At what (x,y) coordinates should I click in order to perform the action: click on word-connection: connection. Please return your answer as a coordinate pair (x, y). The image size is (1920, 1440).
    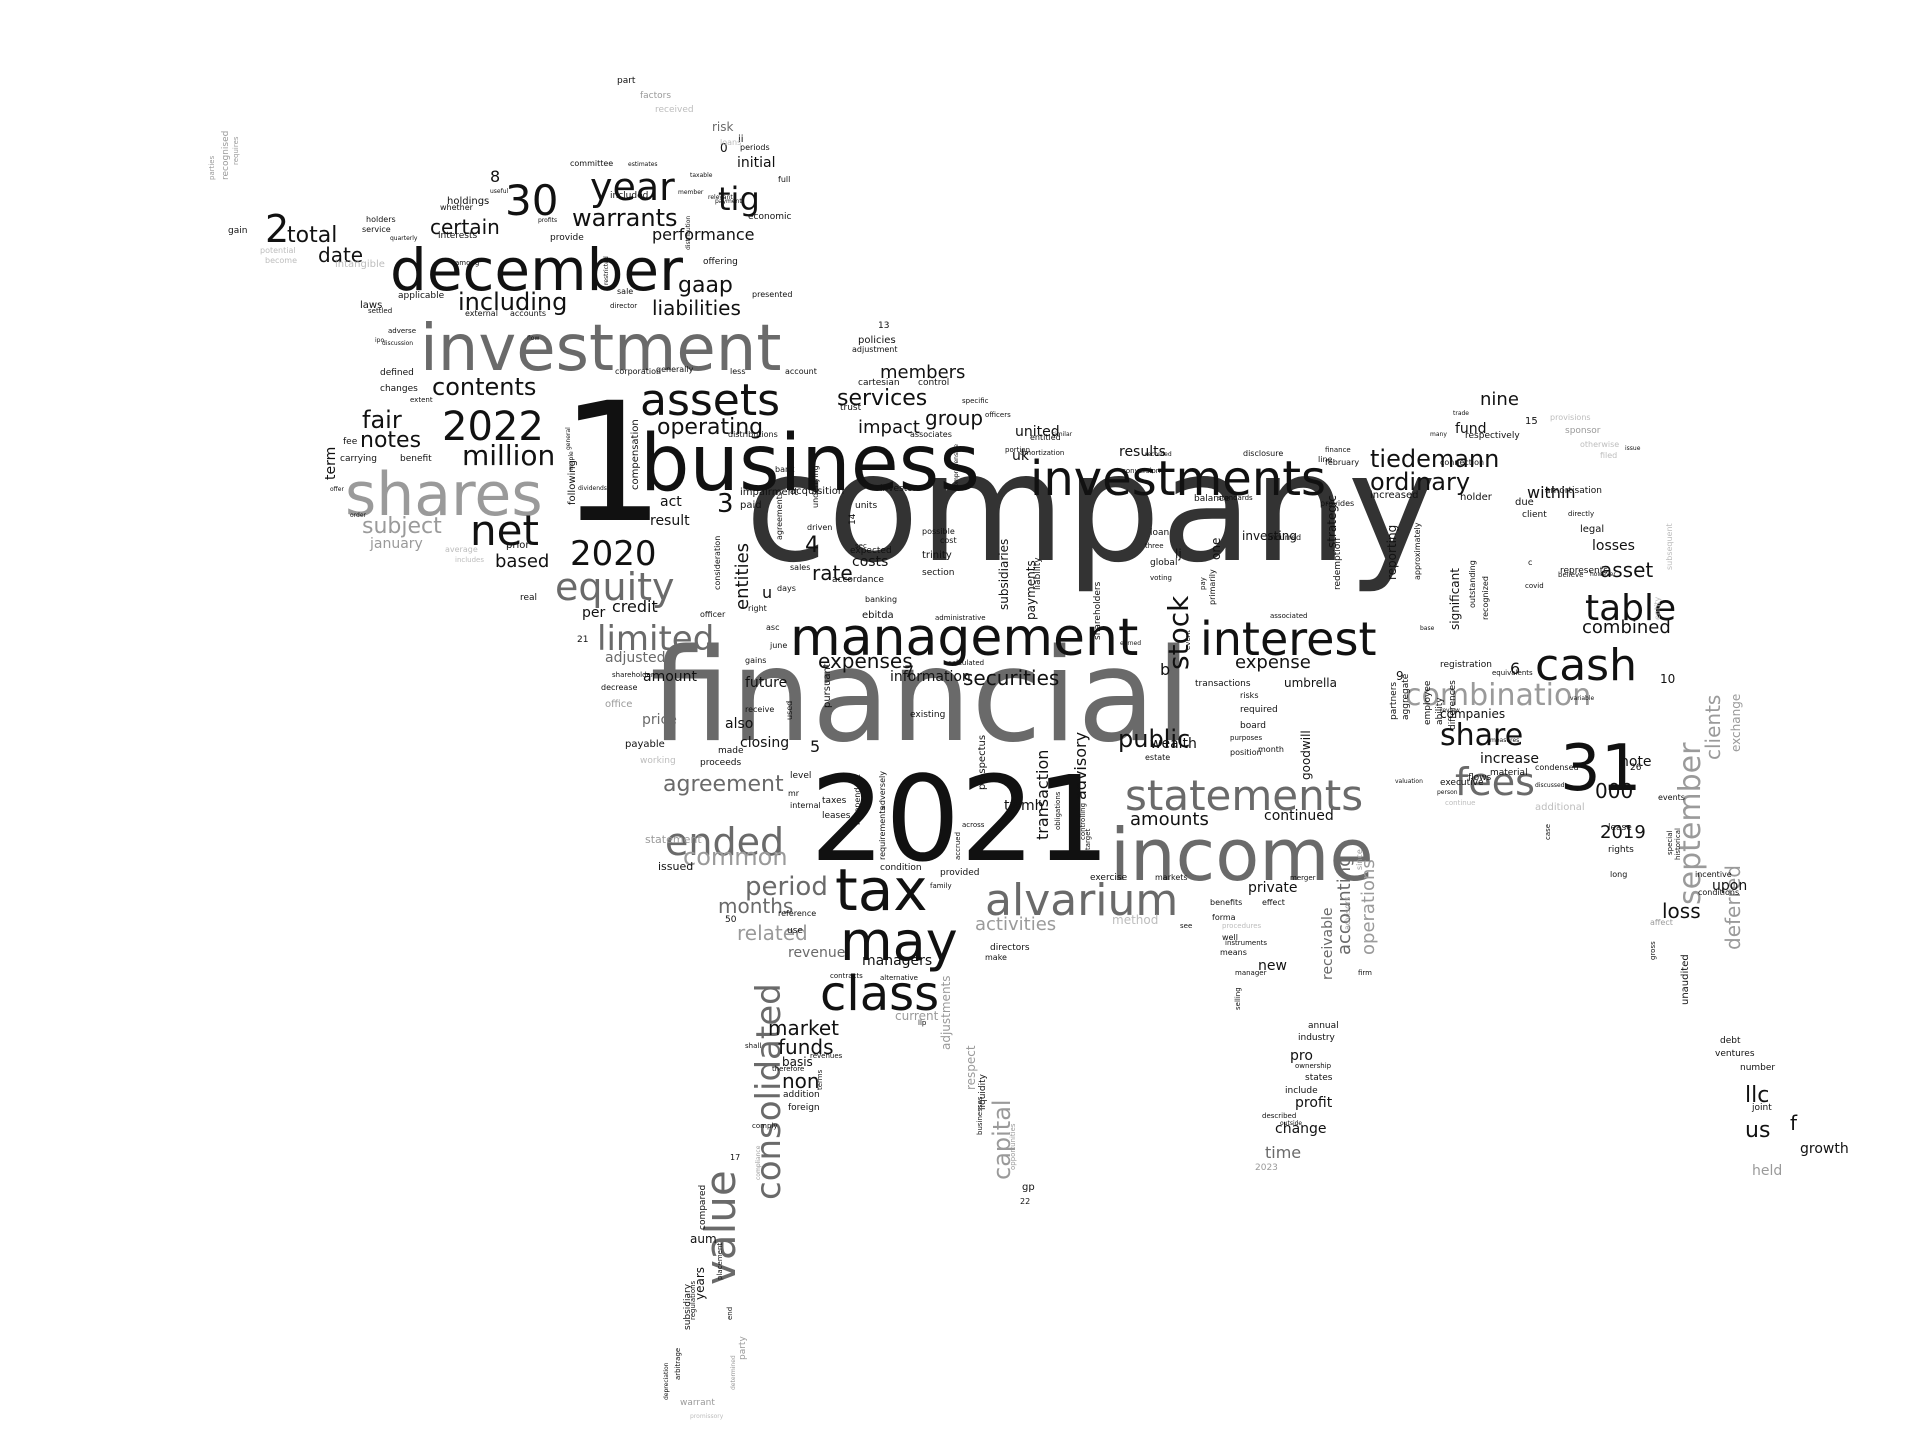
    Looking at the image, I should click on (1462, 462).